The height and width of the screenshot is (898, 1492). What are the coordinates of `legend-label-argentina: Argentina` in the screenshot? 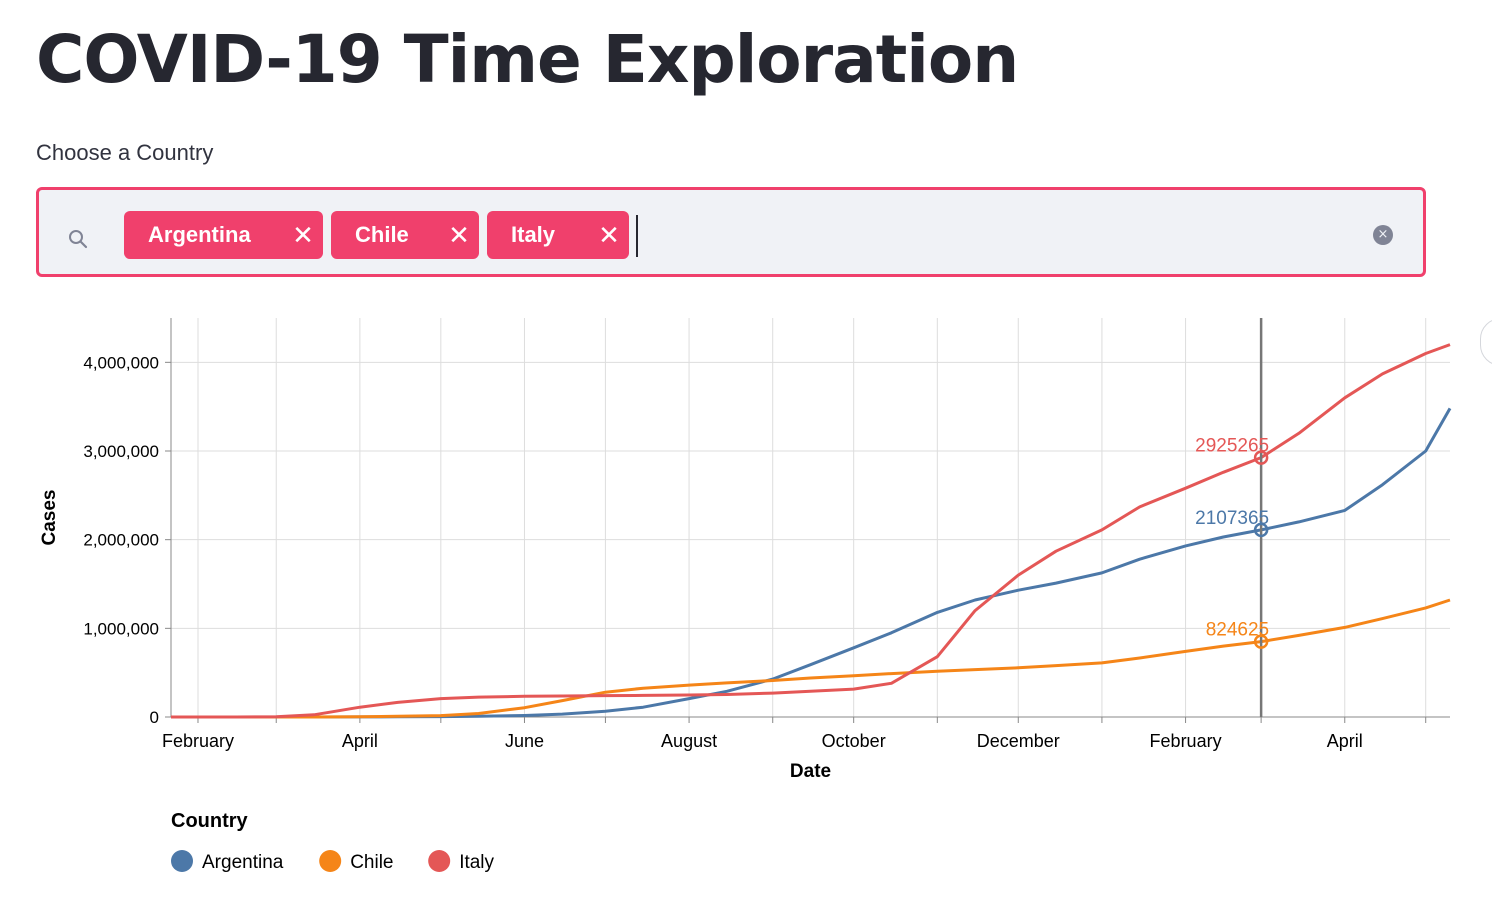 It's located at (243, 862).